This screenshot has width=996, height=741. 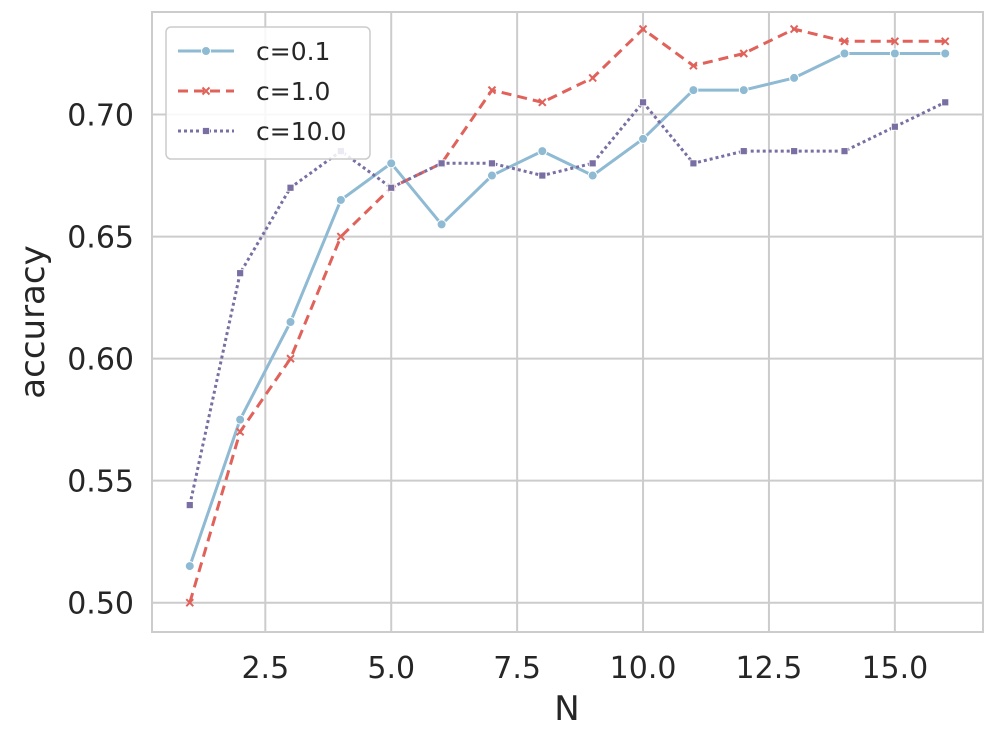 I want to click on legend-item-c-10-0: c=10.0, so click(x=262, y=131).